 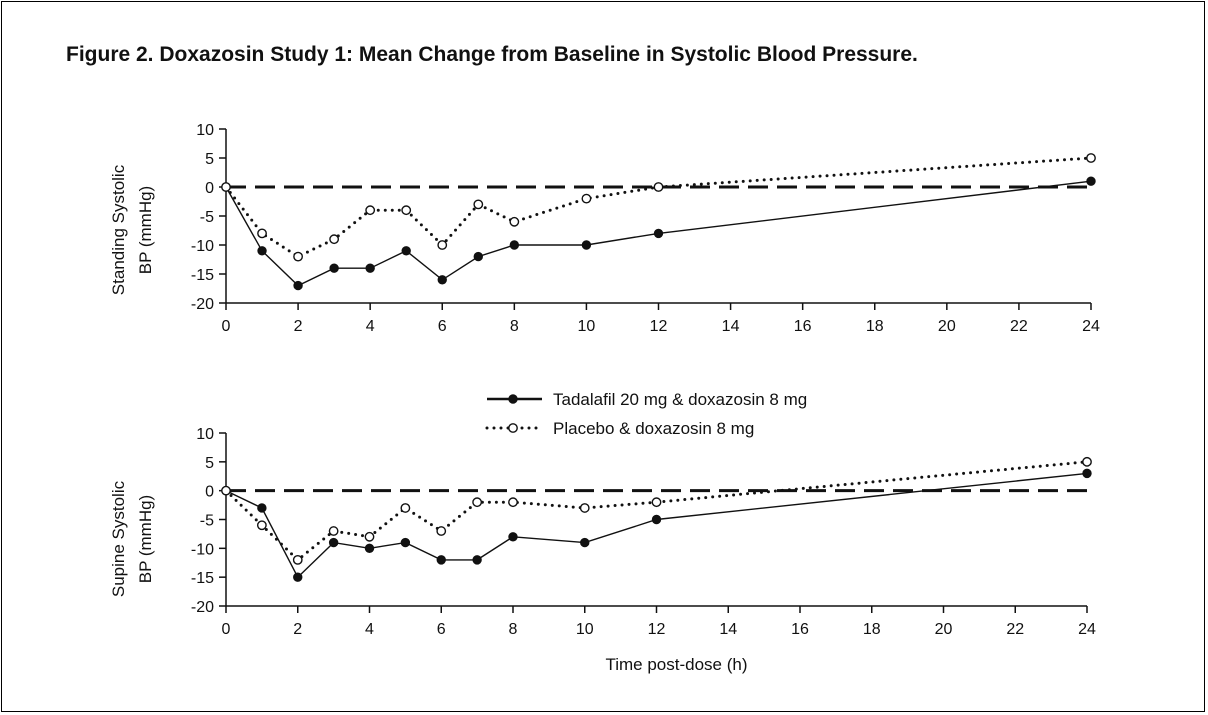 What do you see at coordinates (513, 428) in the screenshot?
I see `legend-marker-placebo` at bounding box center [513, 428].